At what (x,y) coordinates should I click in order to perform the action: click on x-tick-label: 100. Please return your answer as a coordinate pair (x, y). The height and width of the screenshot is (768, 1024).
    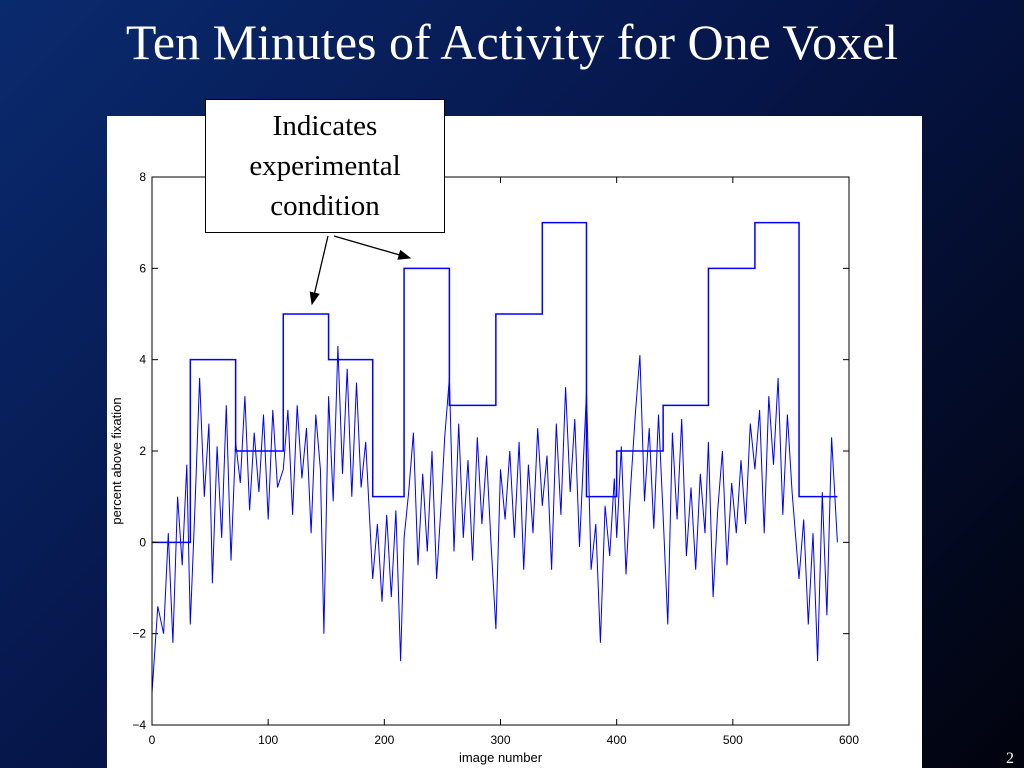
    Looking at the image, I should click on (268, 740).